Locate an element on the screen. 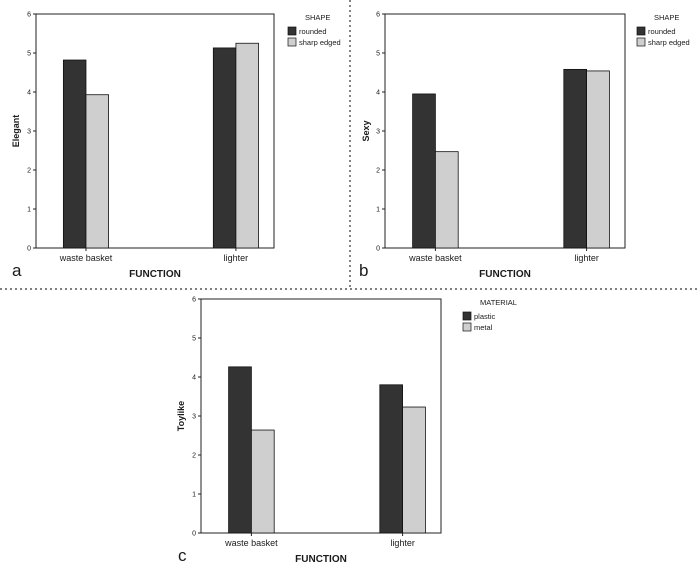 This screenshot has width=700, height=573. legend-title: MATERIAL is located at coordinates (498, 302).